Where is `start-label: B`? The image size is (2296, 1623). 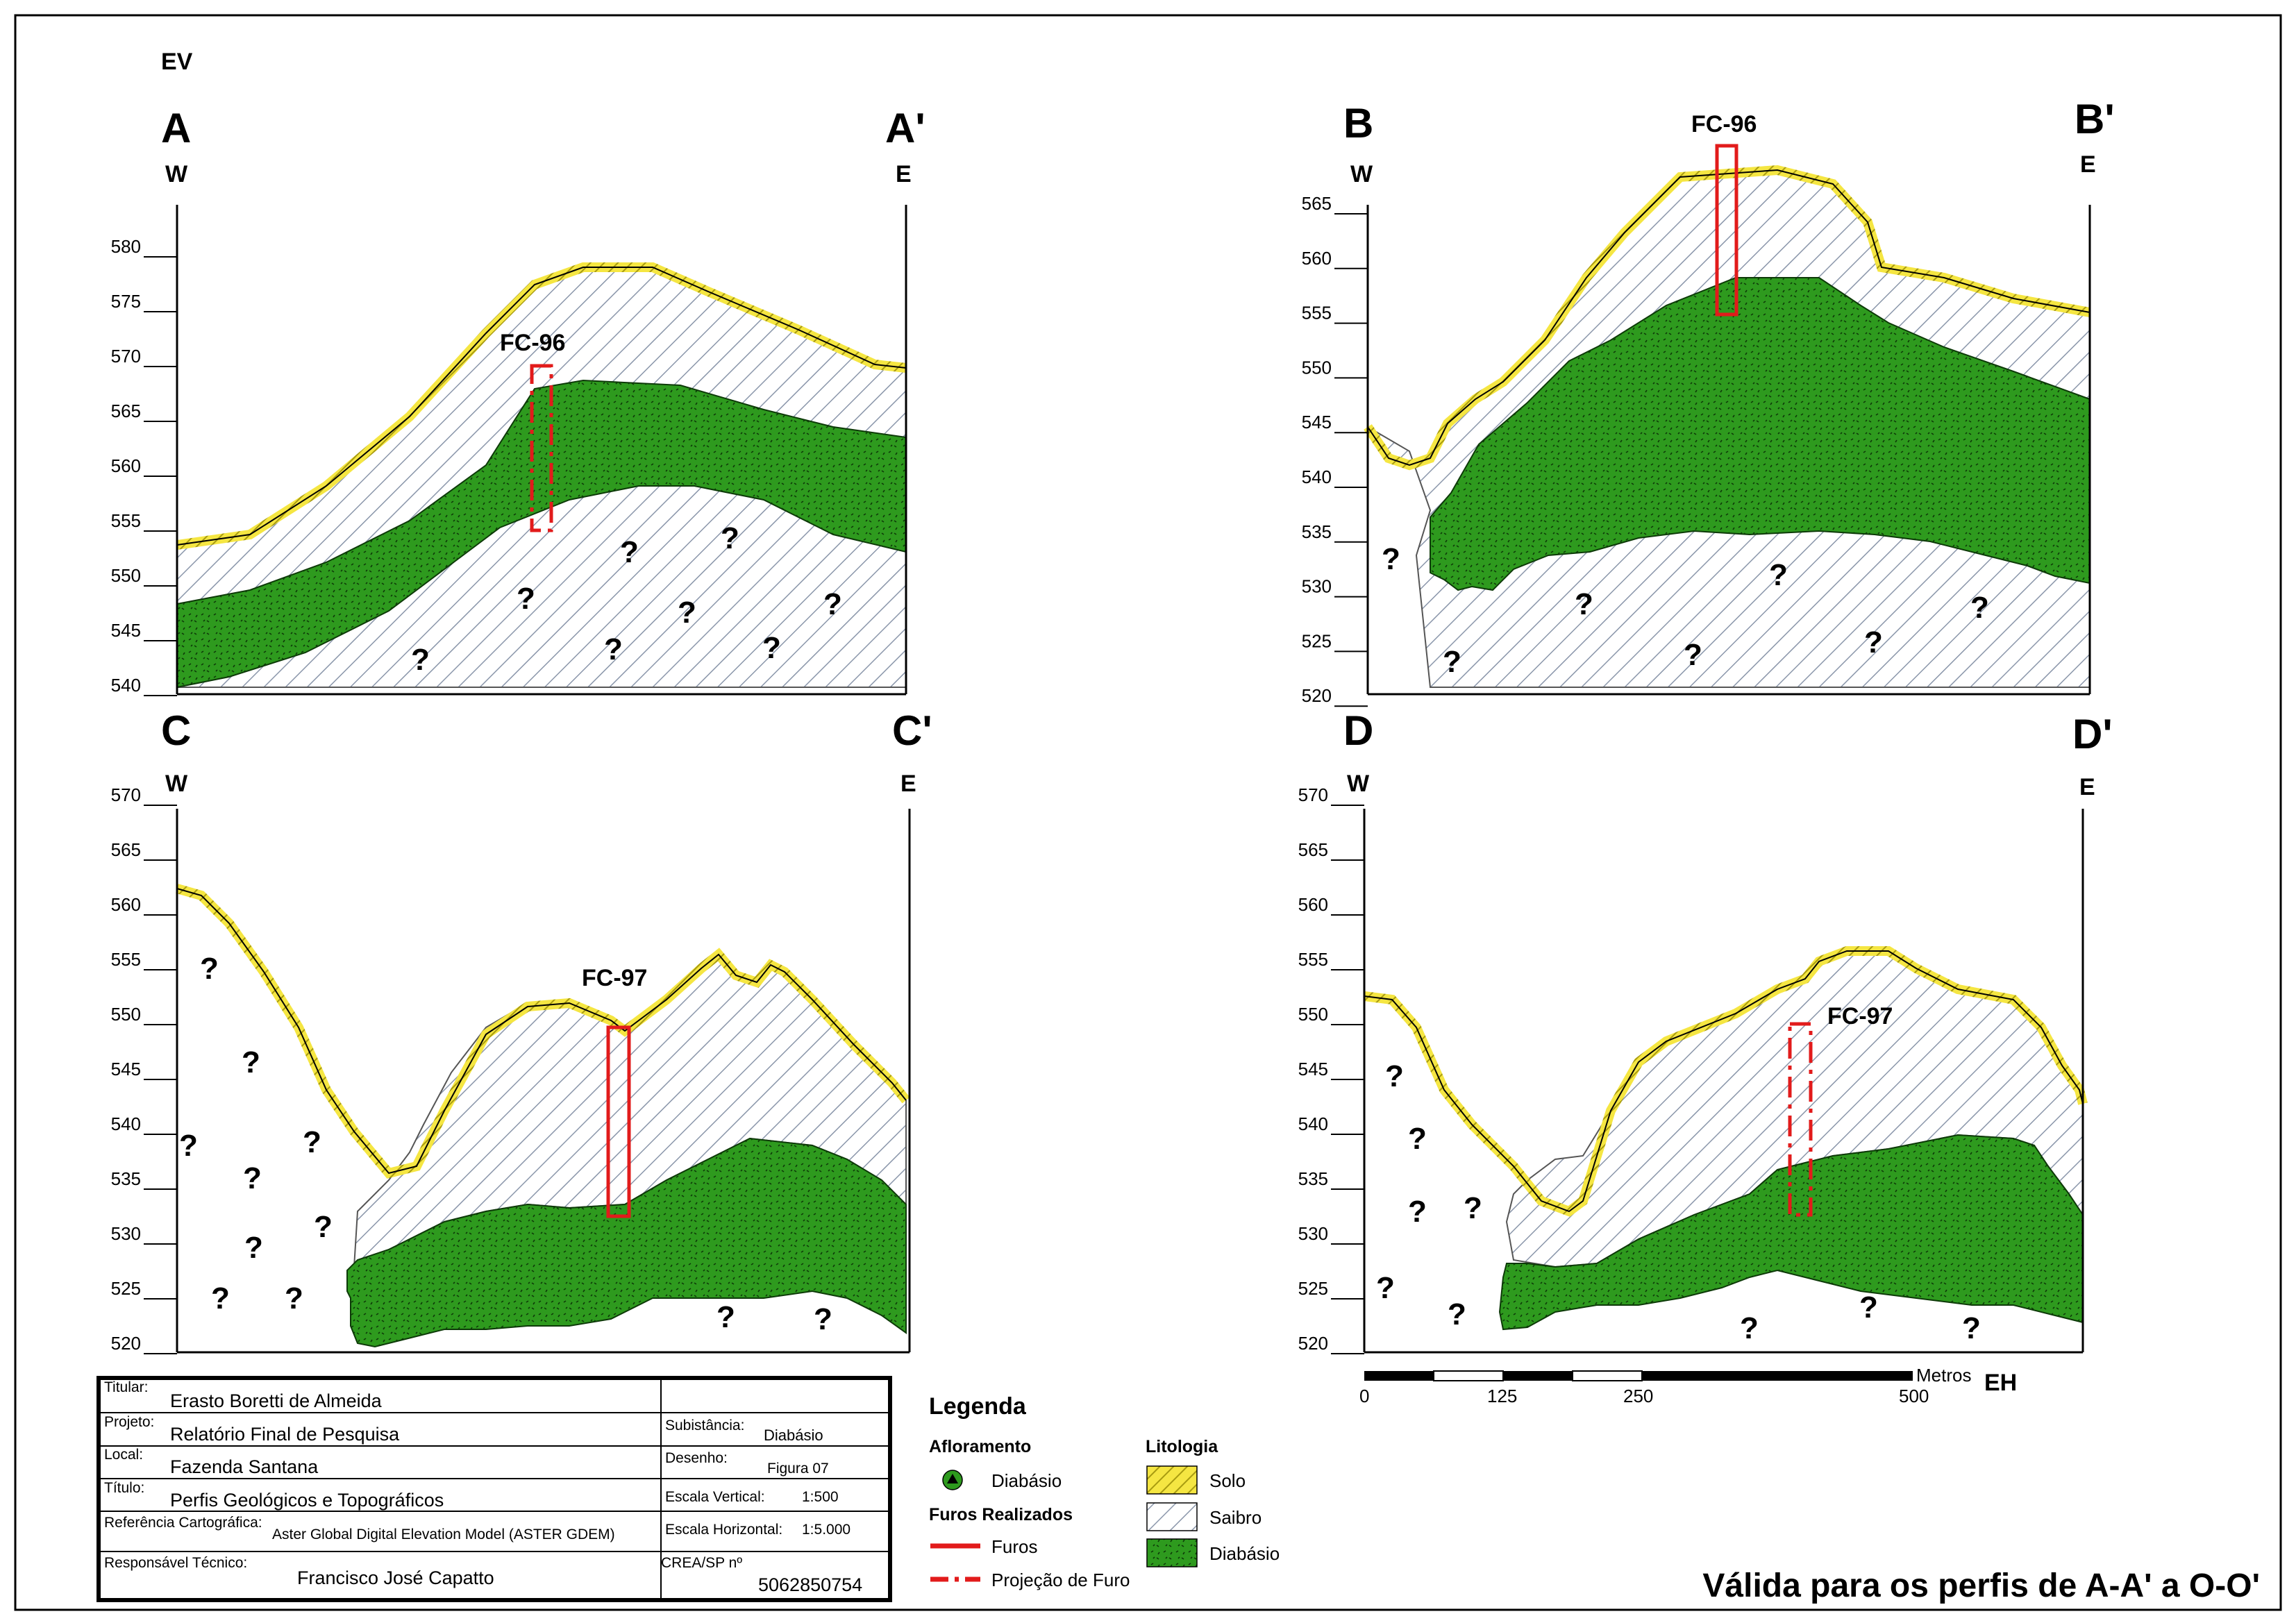 start-label: B is located at coordinates (1358, 123).